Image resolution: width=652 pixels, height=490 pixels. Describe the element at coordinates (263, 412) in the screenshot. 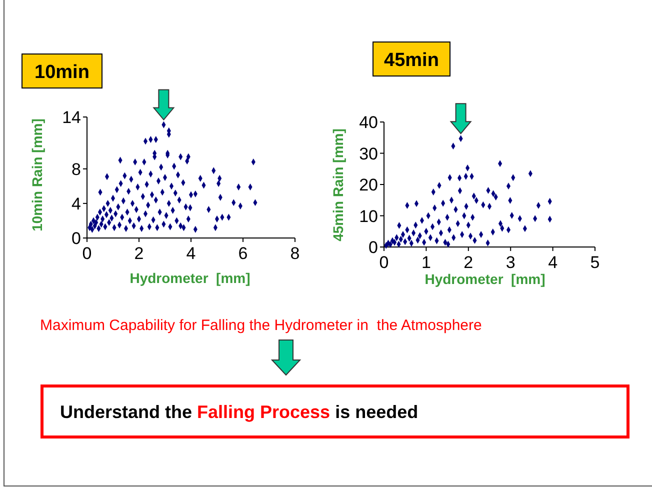

I see `text: Falling Process` at that location.